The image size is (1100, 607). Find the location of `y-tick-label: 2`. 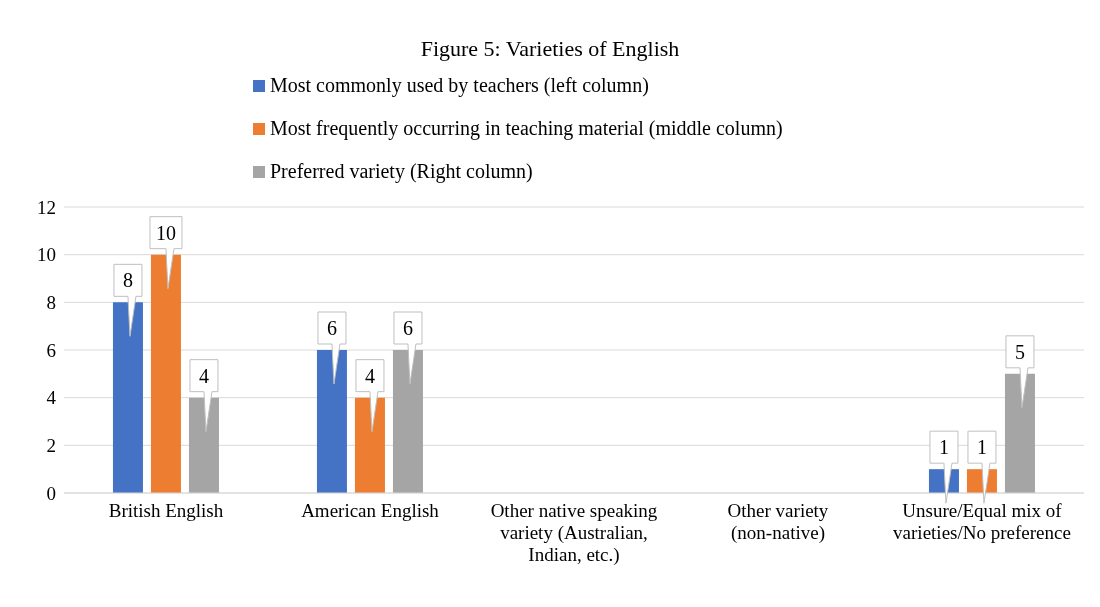

y-tick-label: 2 is located at coordinates (51, 446).